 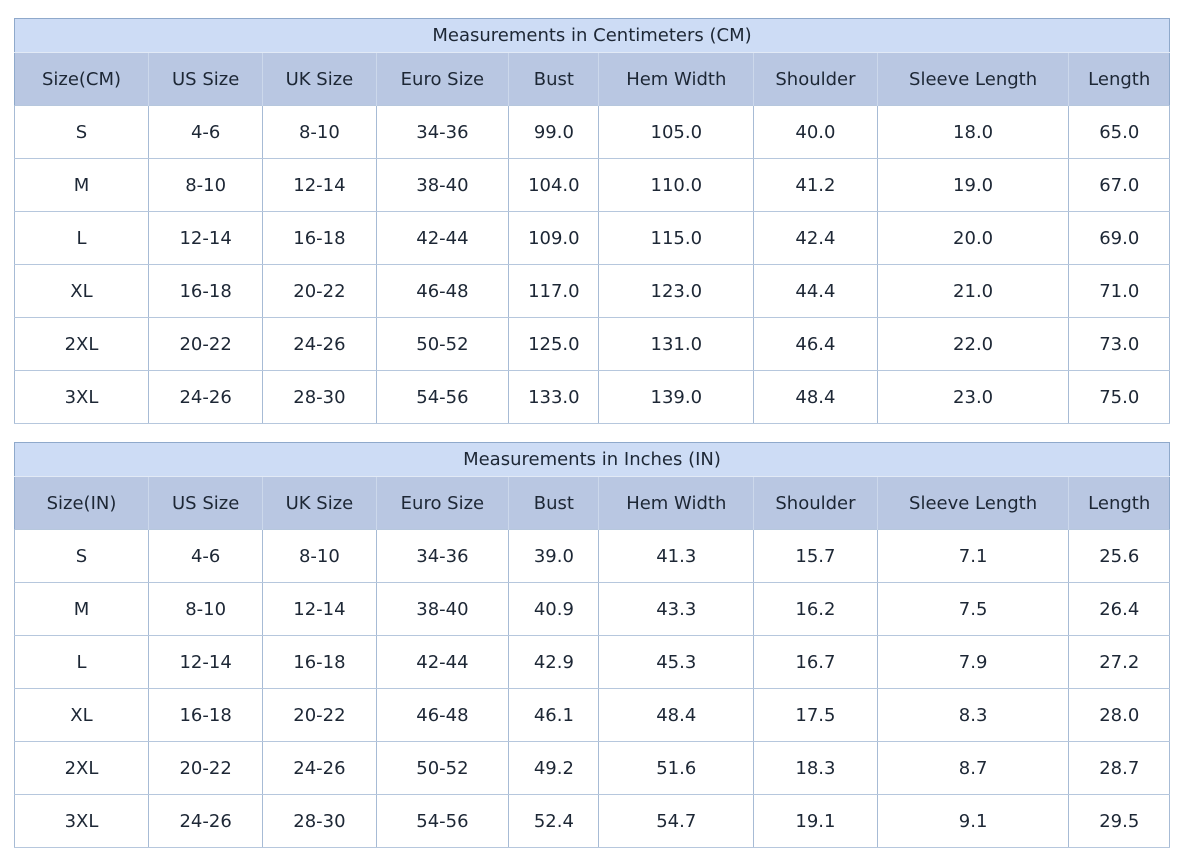 What do you see at coordinates (592, 662) in the screenshot?
I see `table-row: L 12-14 16-18 42-44 42.9 45.3 16.7 7.9 27.2` at bounding box center [592, 662].